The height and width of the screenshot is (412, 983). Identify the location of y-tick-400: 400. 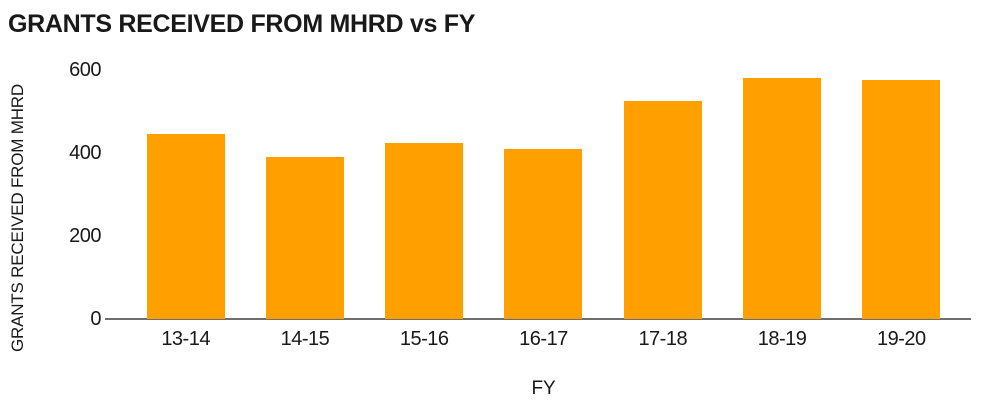
(85, 153).